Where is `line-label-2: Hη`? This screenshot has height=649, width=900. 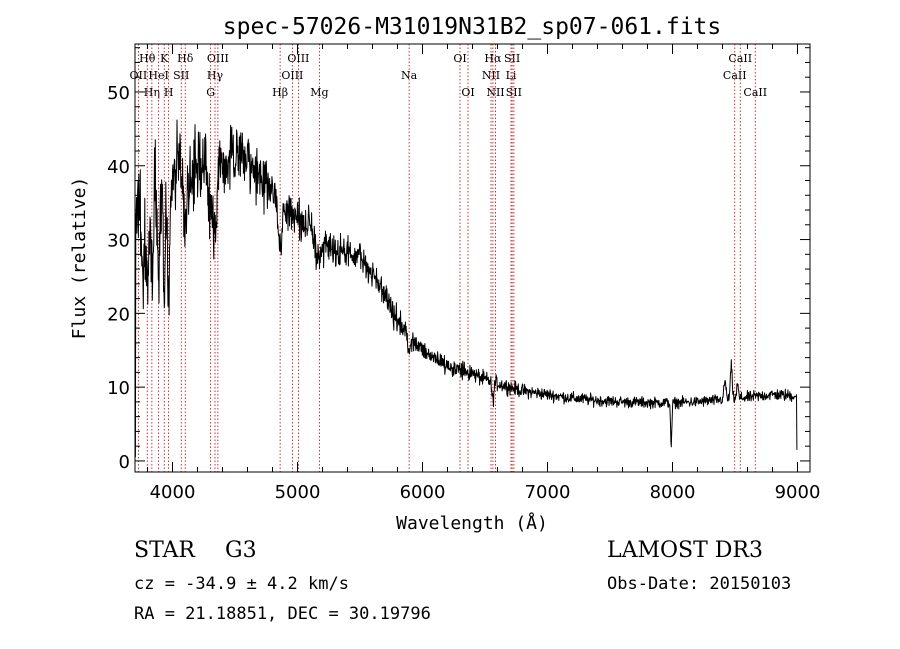
line-label-2: Hη is located at coordinates (152, 92).